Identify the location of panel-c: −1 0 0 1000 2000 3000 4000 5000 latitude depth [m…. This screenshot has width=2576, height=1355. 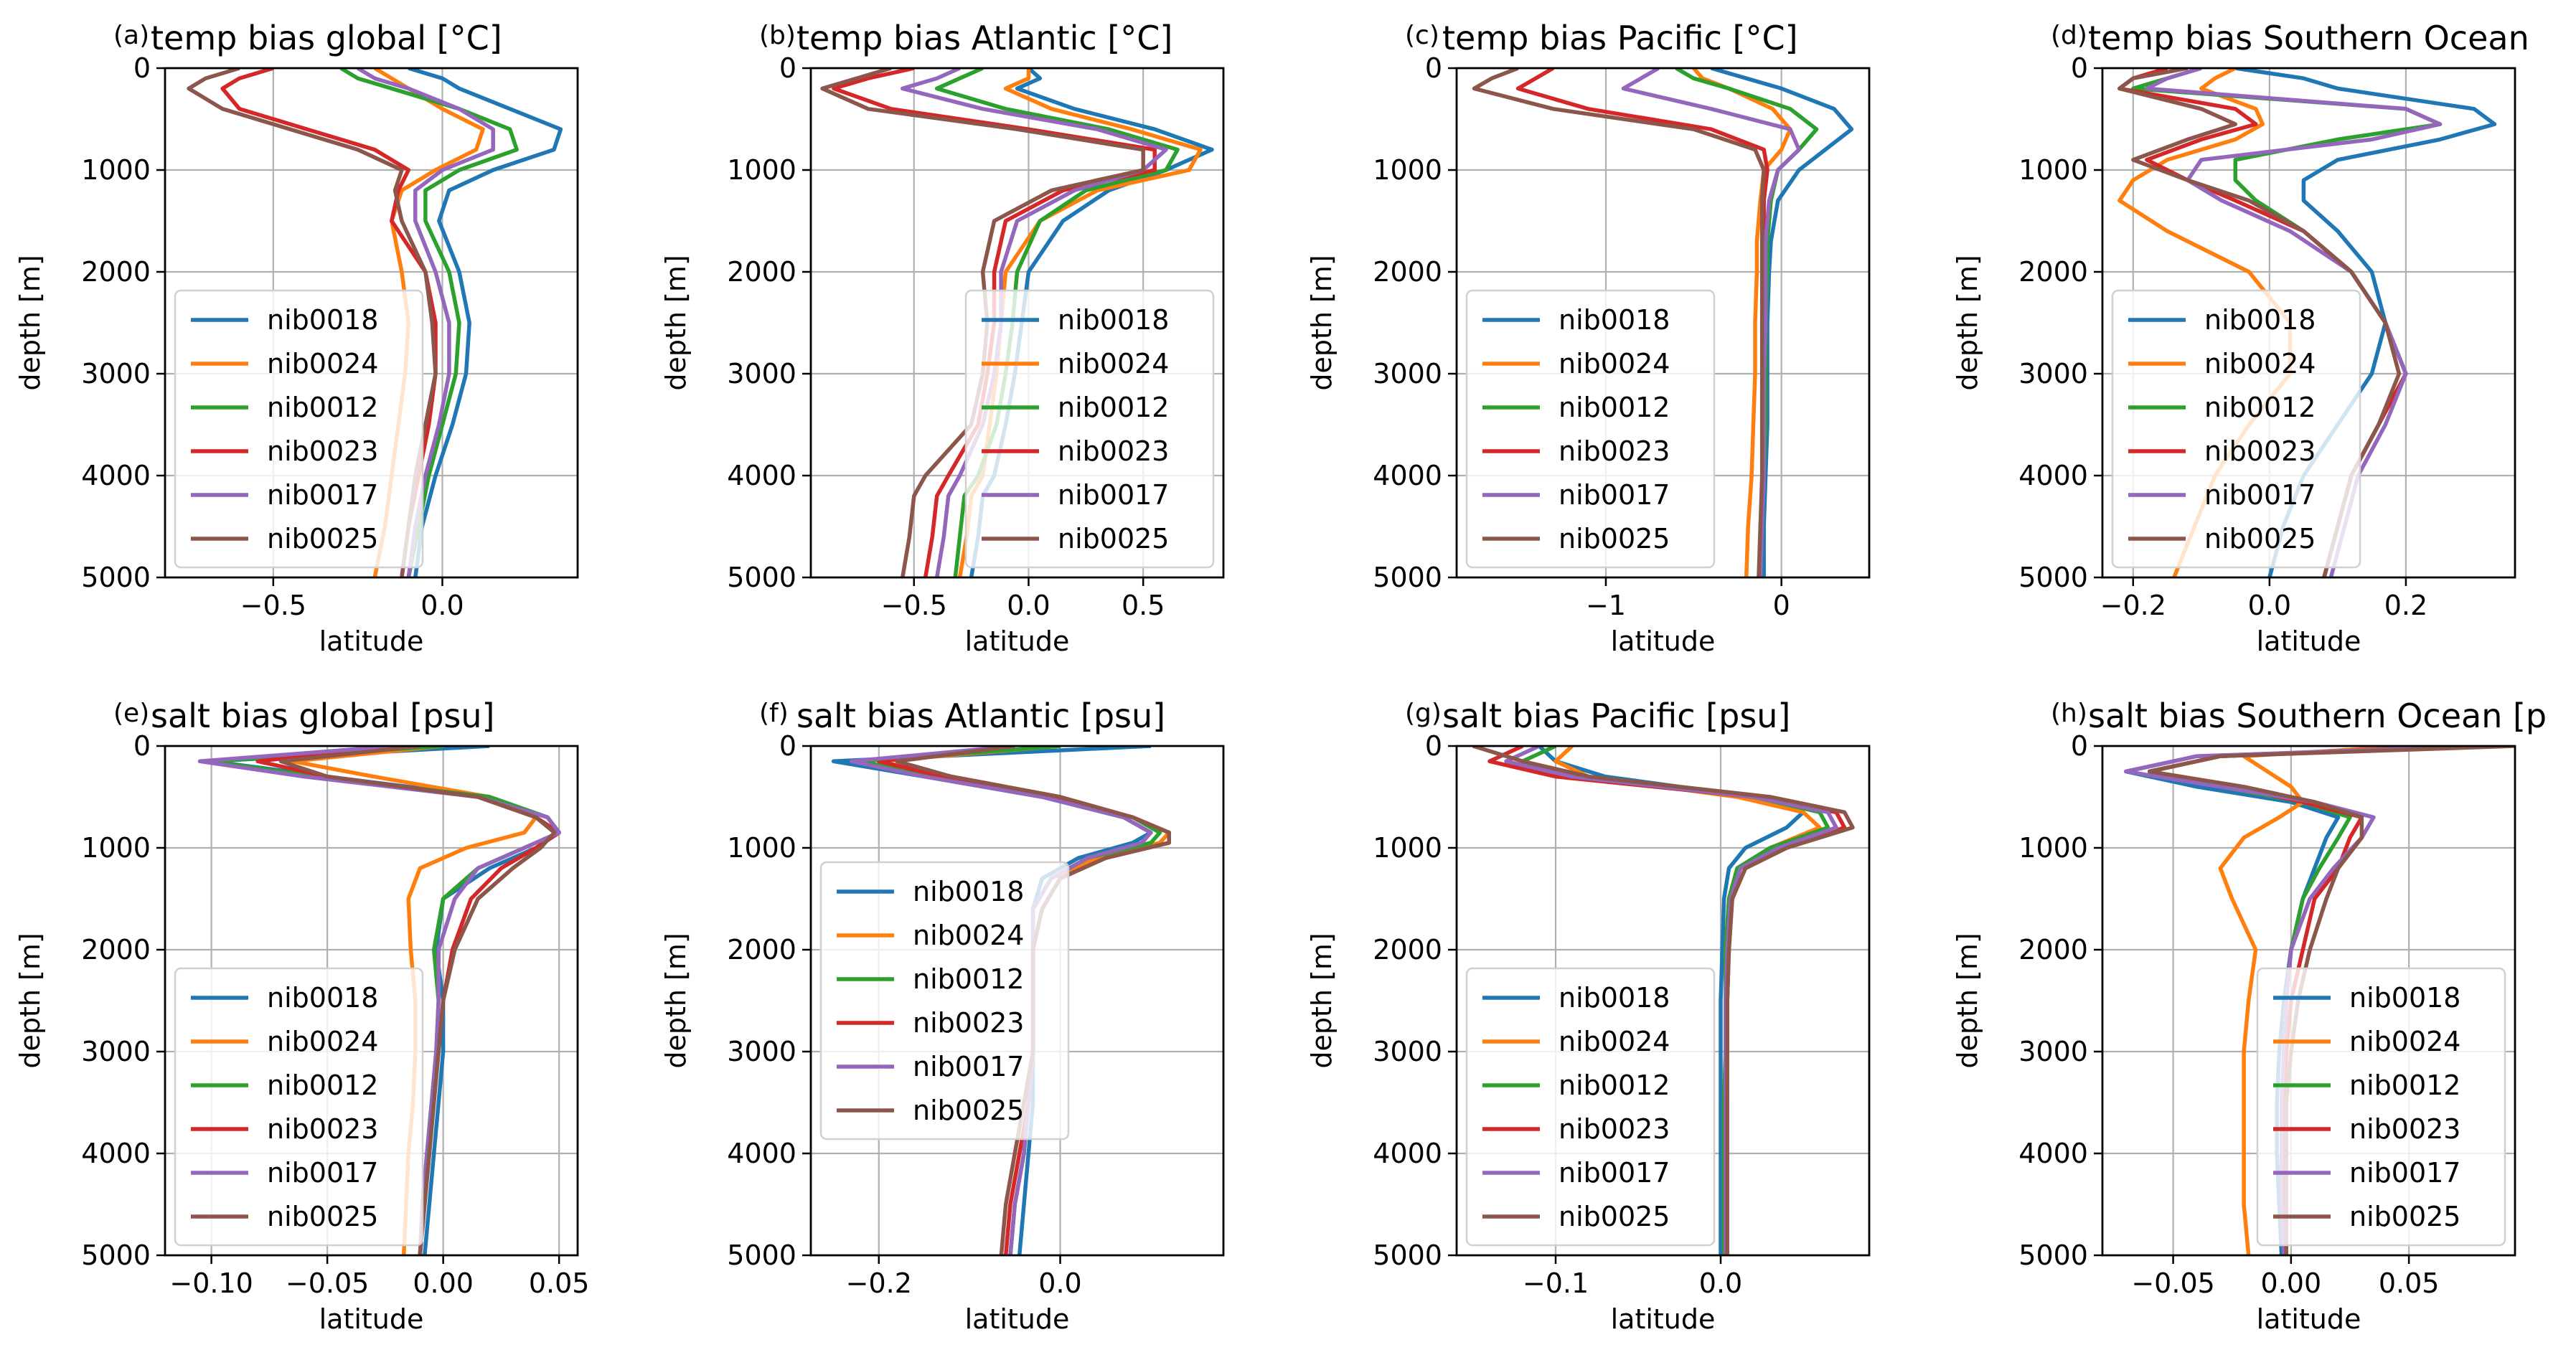
(1588, 338).